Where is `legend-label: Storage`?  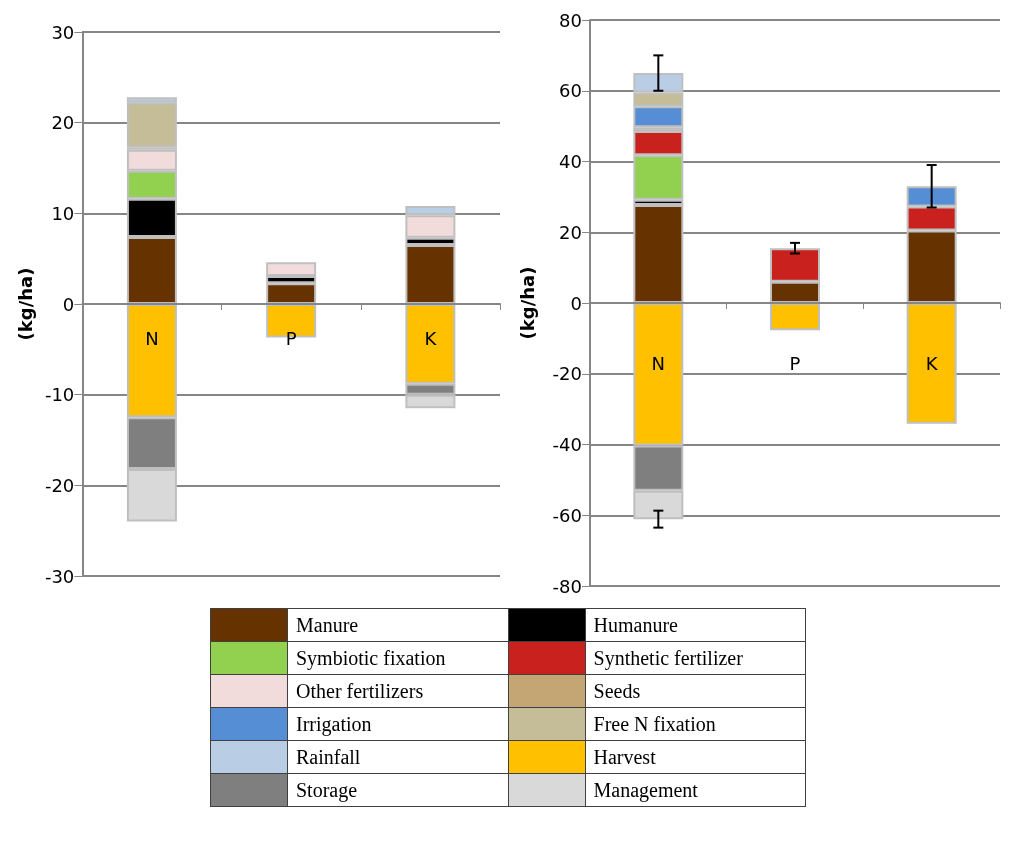 legend-label: Storage is located at coordinates (398, 790).